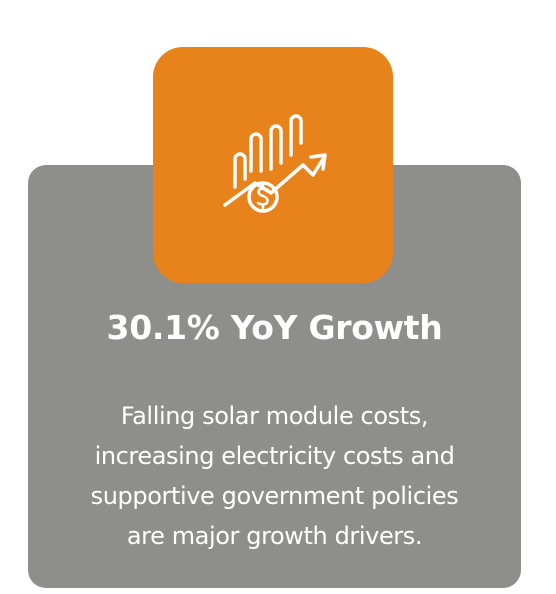 The height and width of the screenshot is (594, 556). What do you see at coordinates (274, 416) in the screenshot?
I see `description-line: Falling solar module costs,` at bounding box center [274, 416].